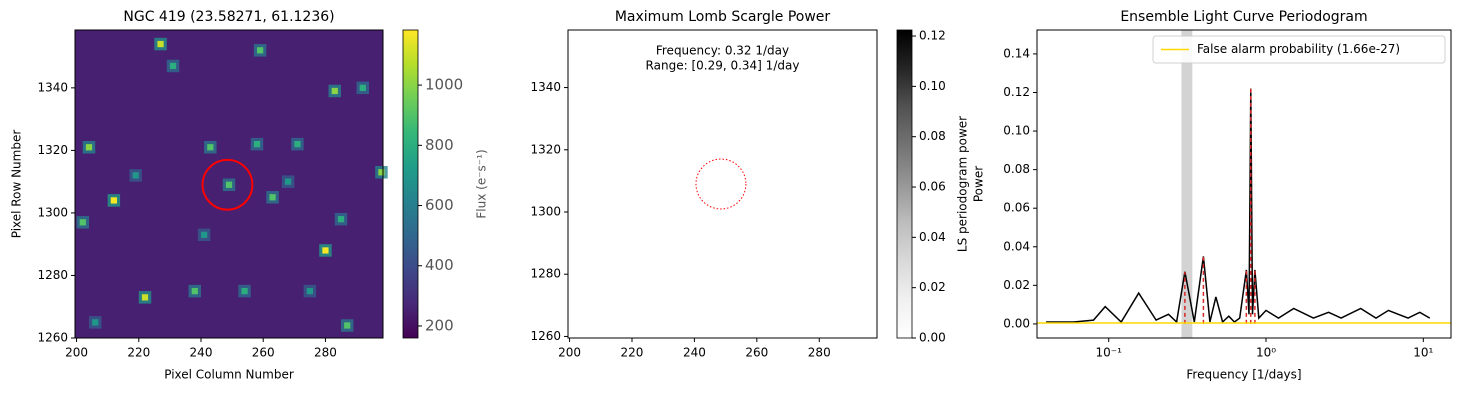 This screenshot has height=400, width=1459. I want to click on colorbar-tick-label: 0.00, so click(932, 338).